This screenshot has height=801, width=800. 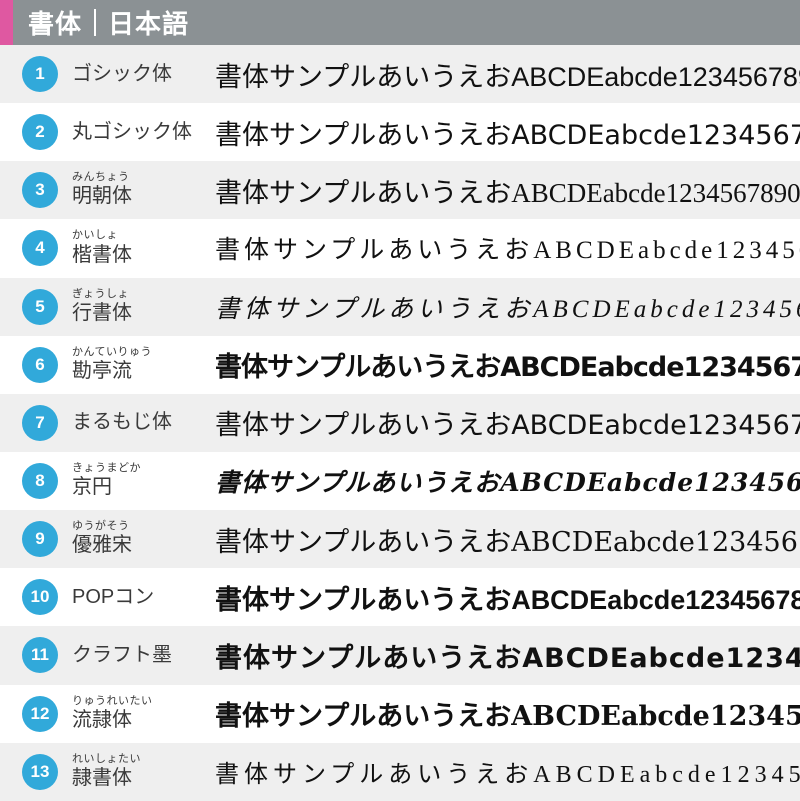 I want to click on header-accent-bar, so click(x=6, y=22).